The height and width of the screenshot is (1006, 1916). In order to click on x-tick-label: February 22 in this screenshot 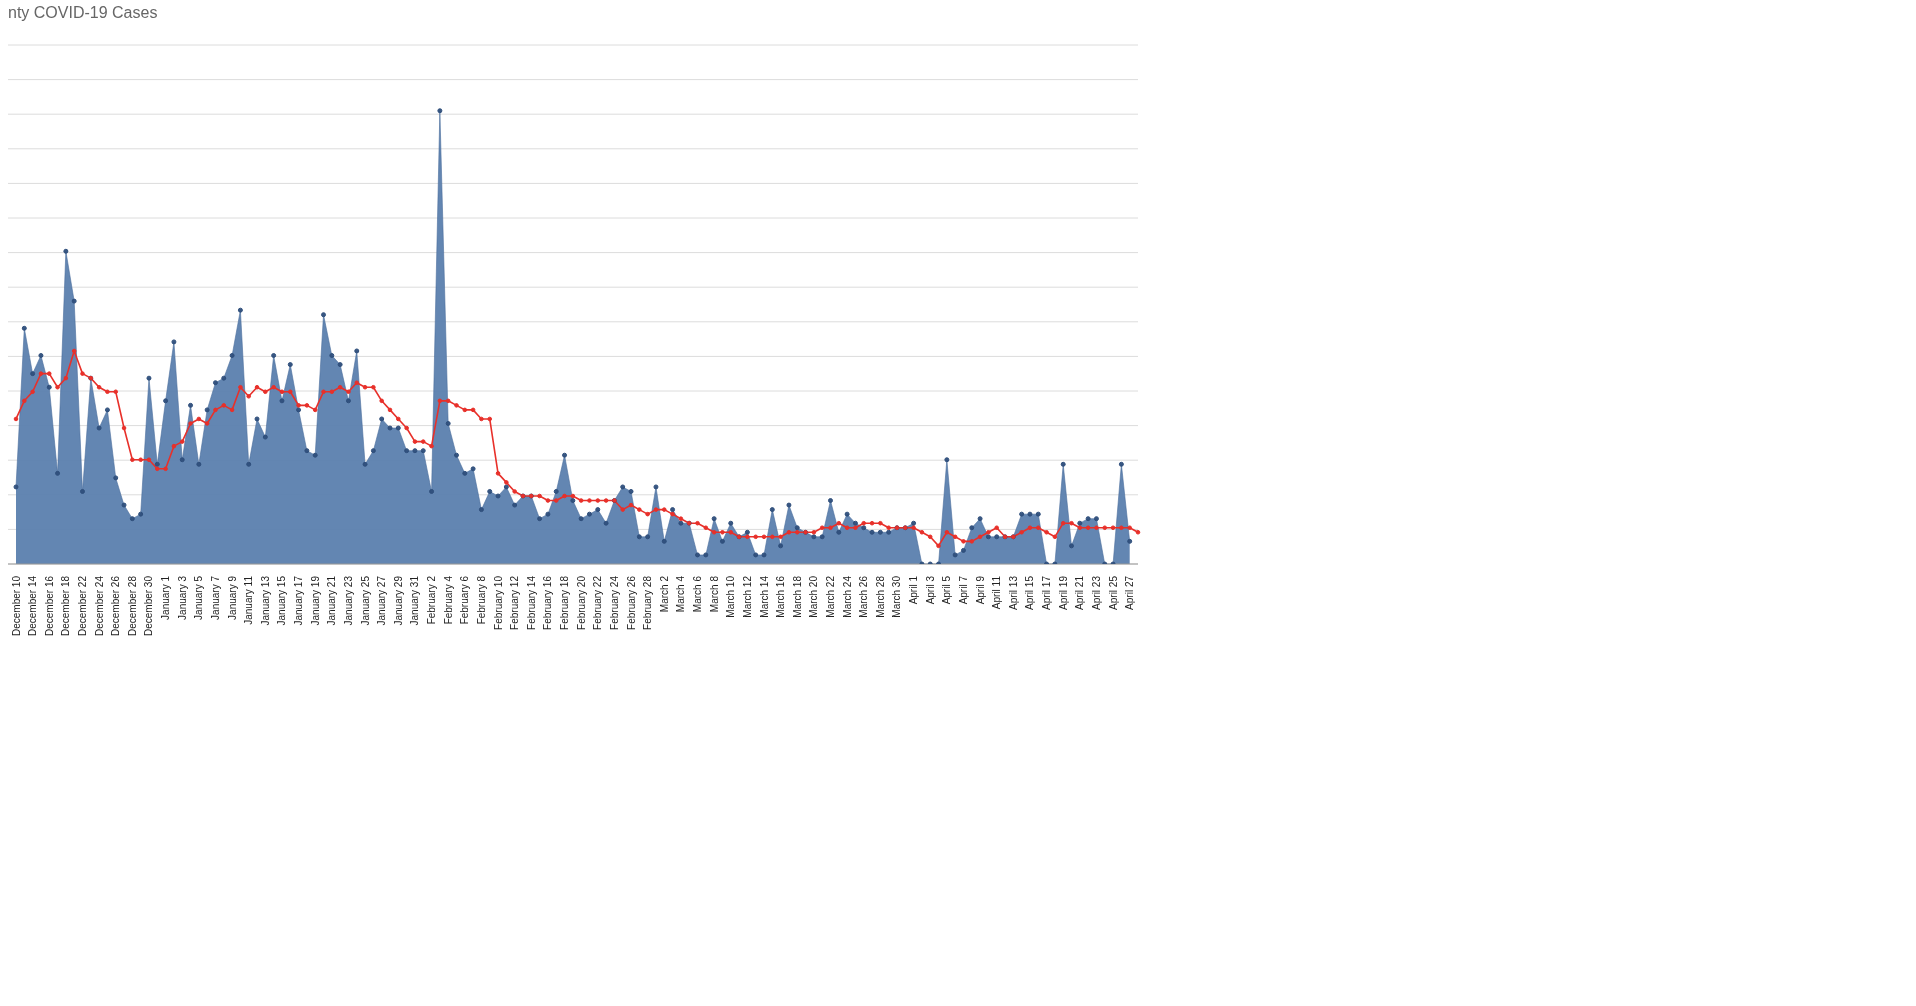, I will do `click(598, 602)`.